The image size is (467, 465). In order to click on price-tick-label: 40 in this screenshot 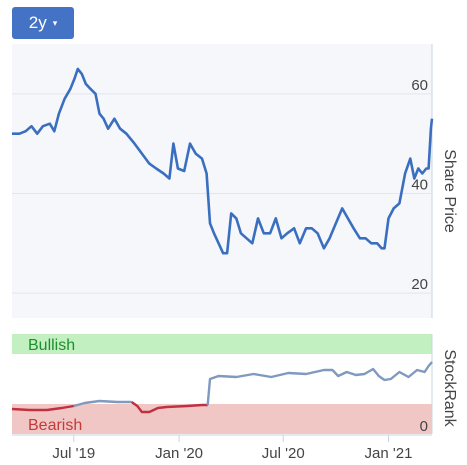, I will do `click(419, 184)`.